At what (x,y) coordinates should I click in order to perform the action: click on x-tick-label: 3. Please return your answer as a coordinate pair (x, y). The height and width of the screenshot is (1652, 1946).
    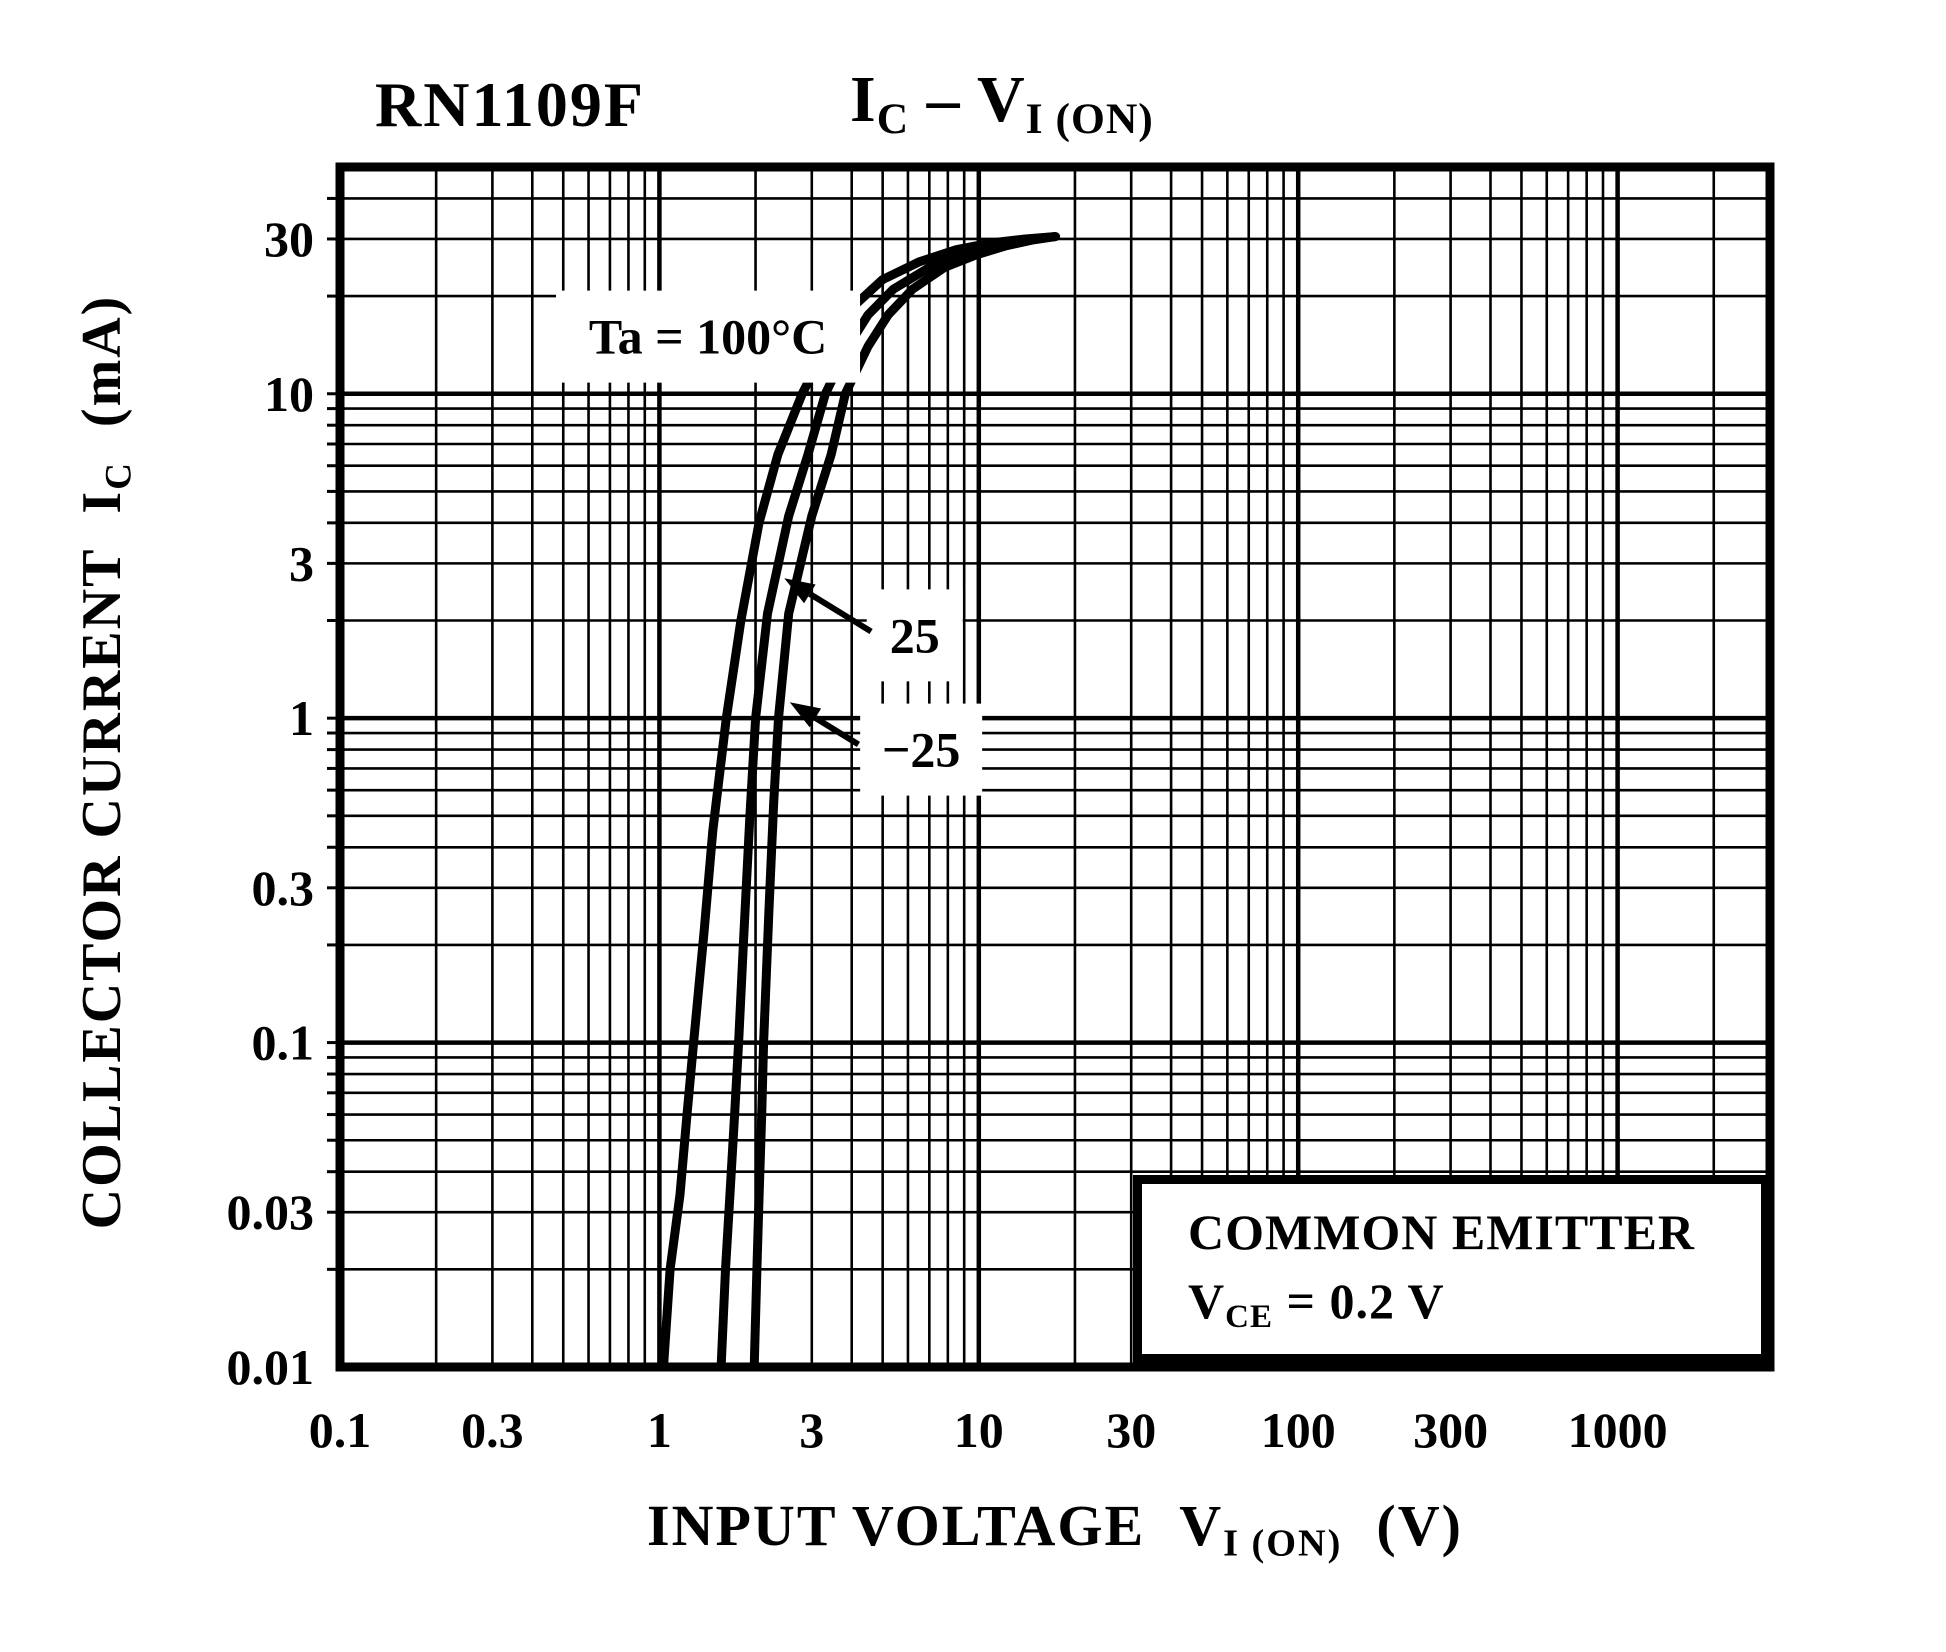
    Looking at the image, I should click on (811, 1430).